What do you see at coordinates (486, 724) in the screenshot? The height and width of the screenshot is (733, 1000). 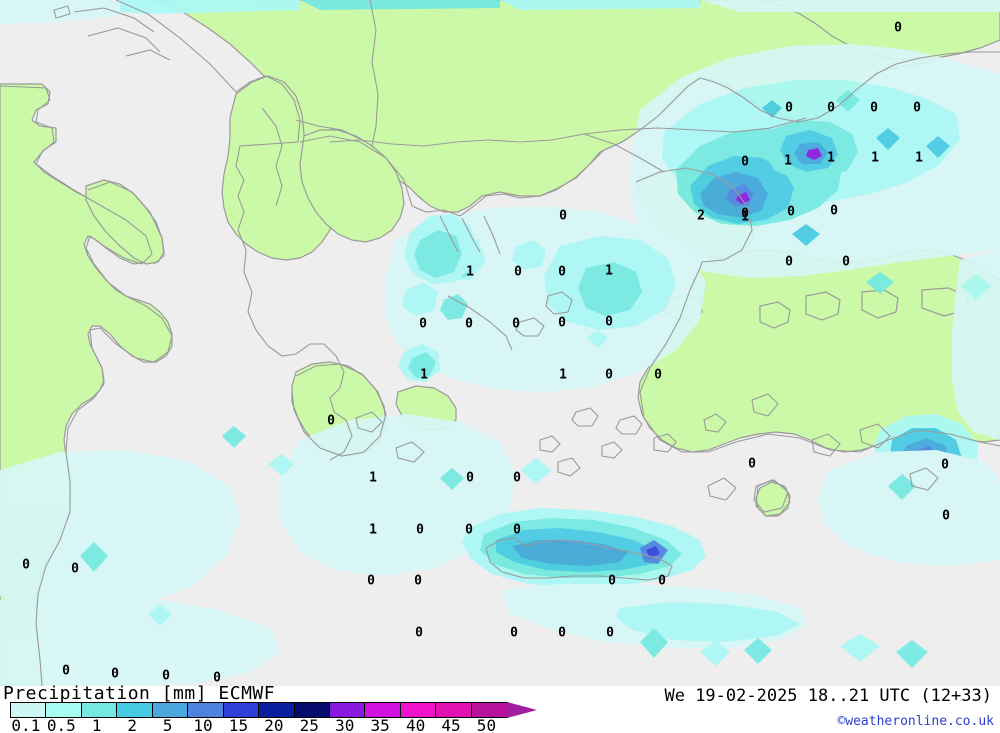 I see `legend-tick-50: 50` at bounding box center [486, 724].